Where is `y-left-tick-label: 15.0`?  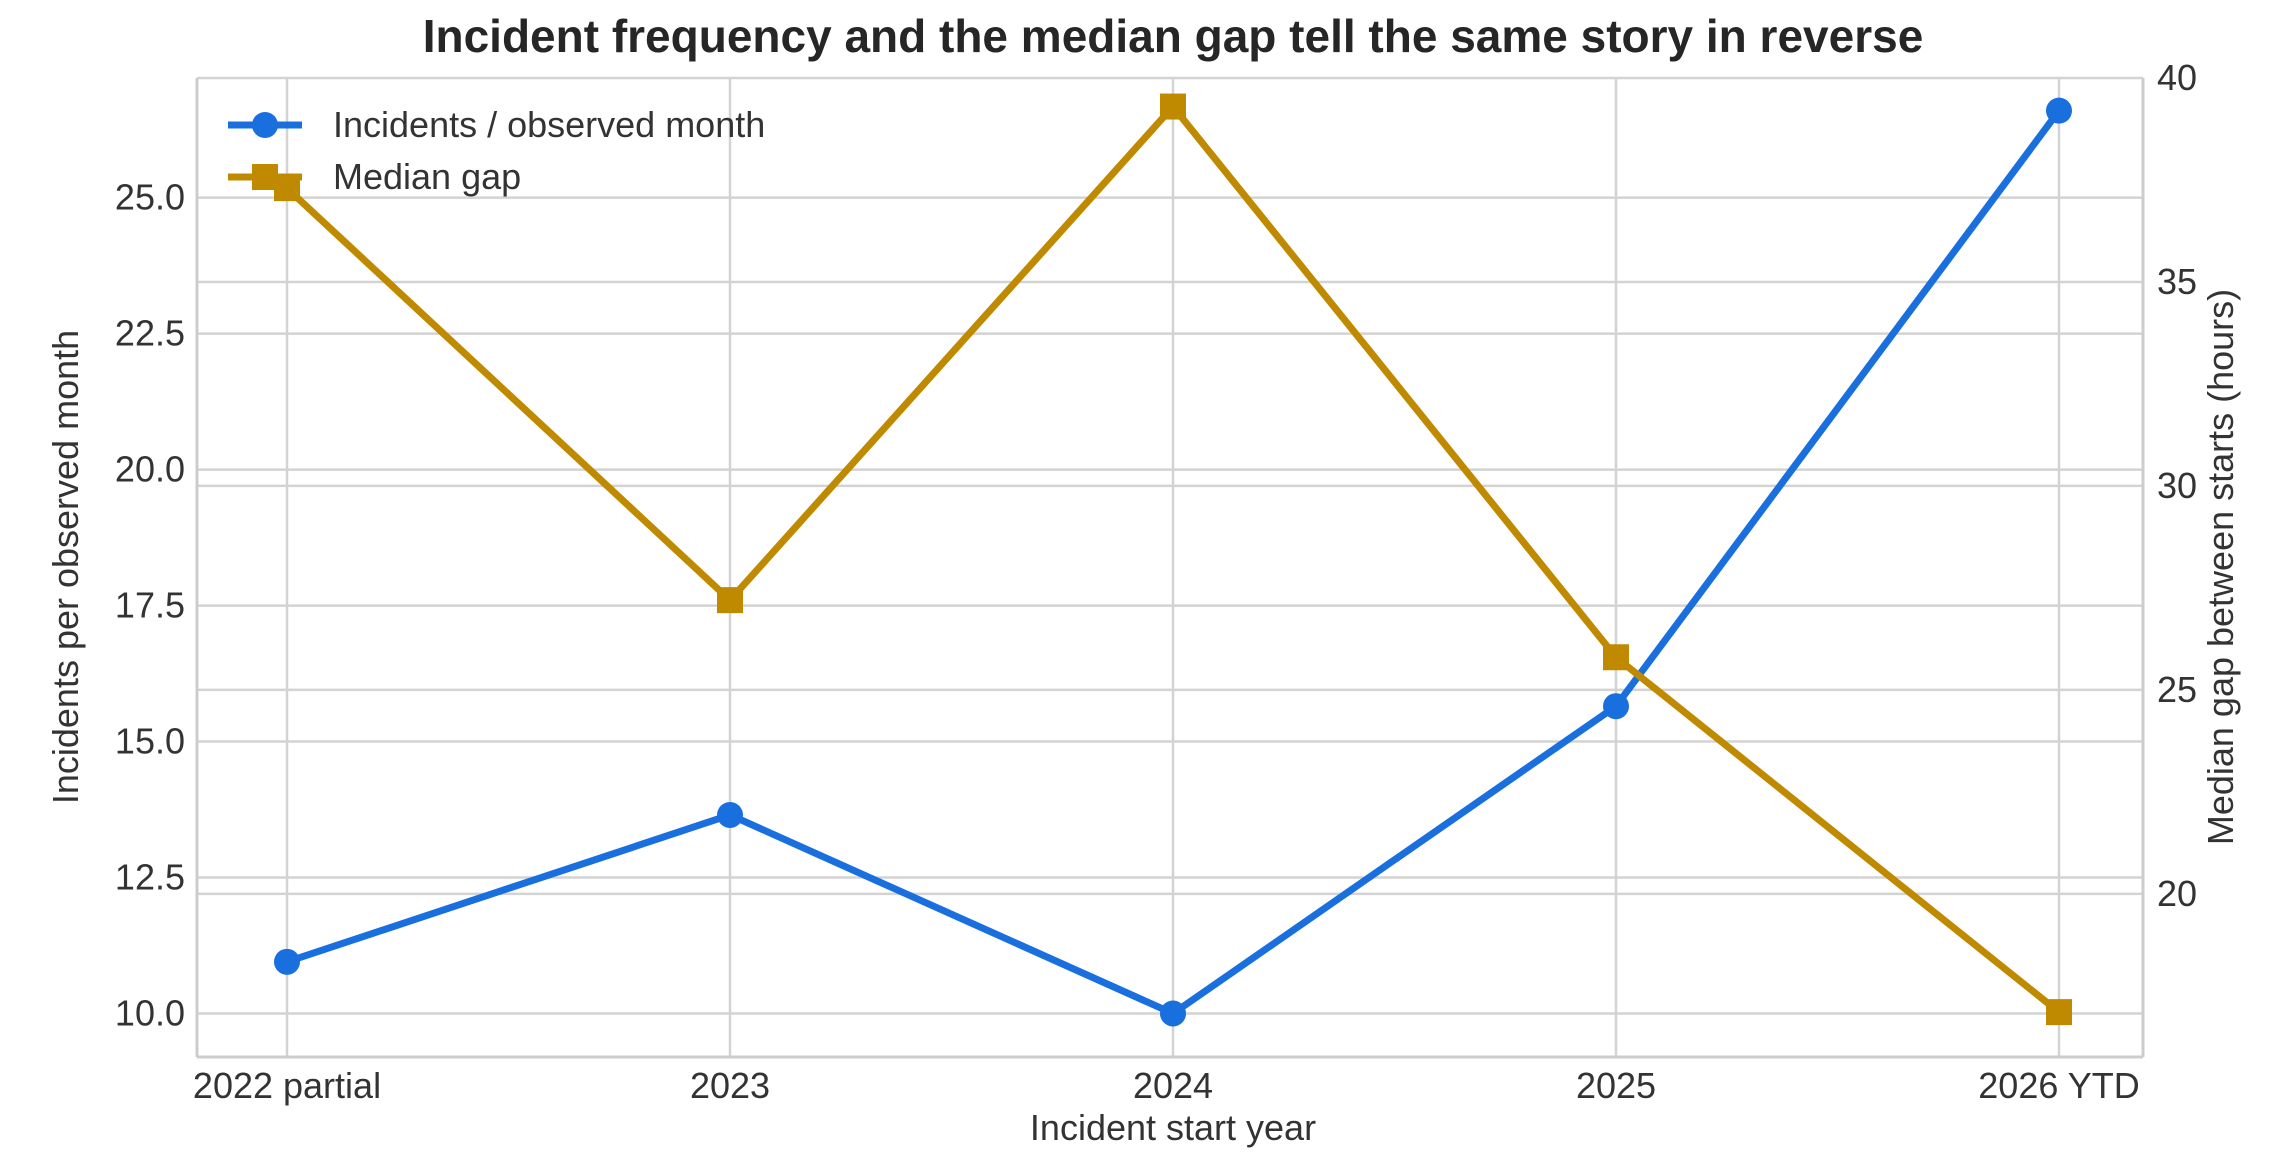 y-left-tick-label: 15.0 is located at coordinates (150, 741).